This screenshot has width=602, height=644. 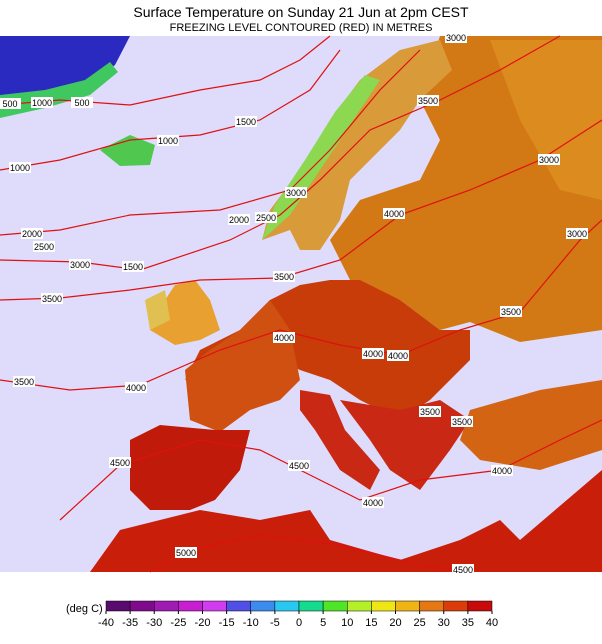 I want to click on balkans, so click(x=405, y=445).